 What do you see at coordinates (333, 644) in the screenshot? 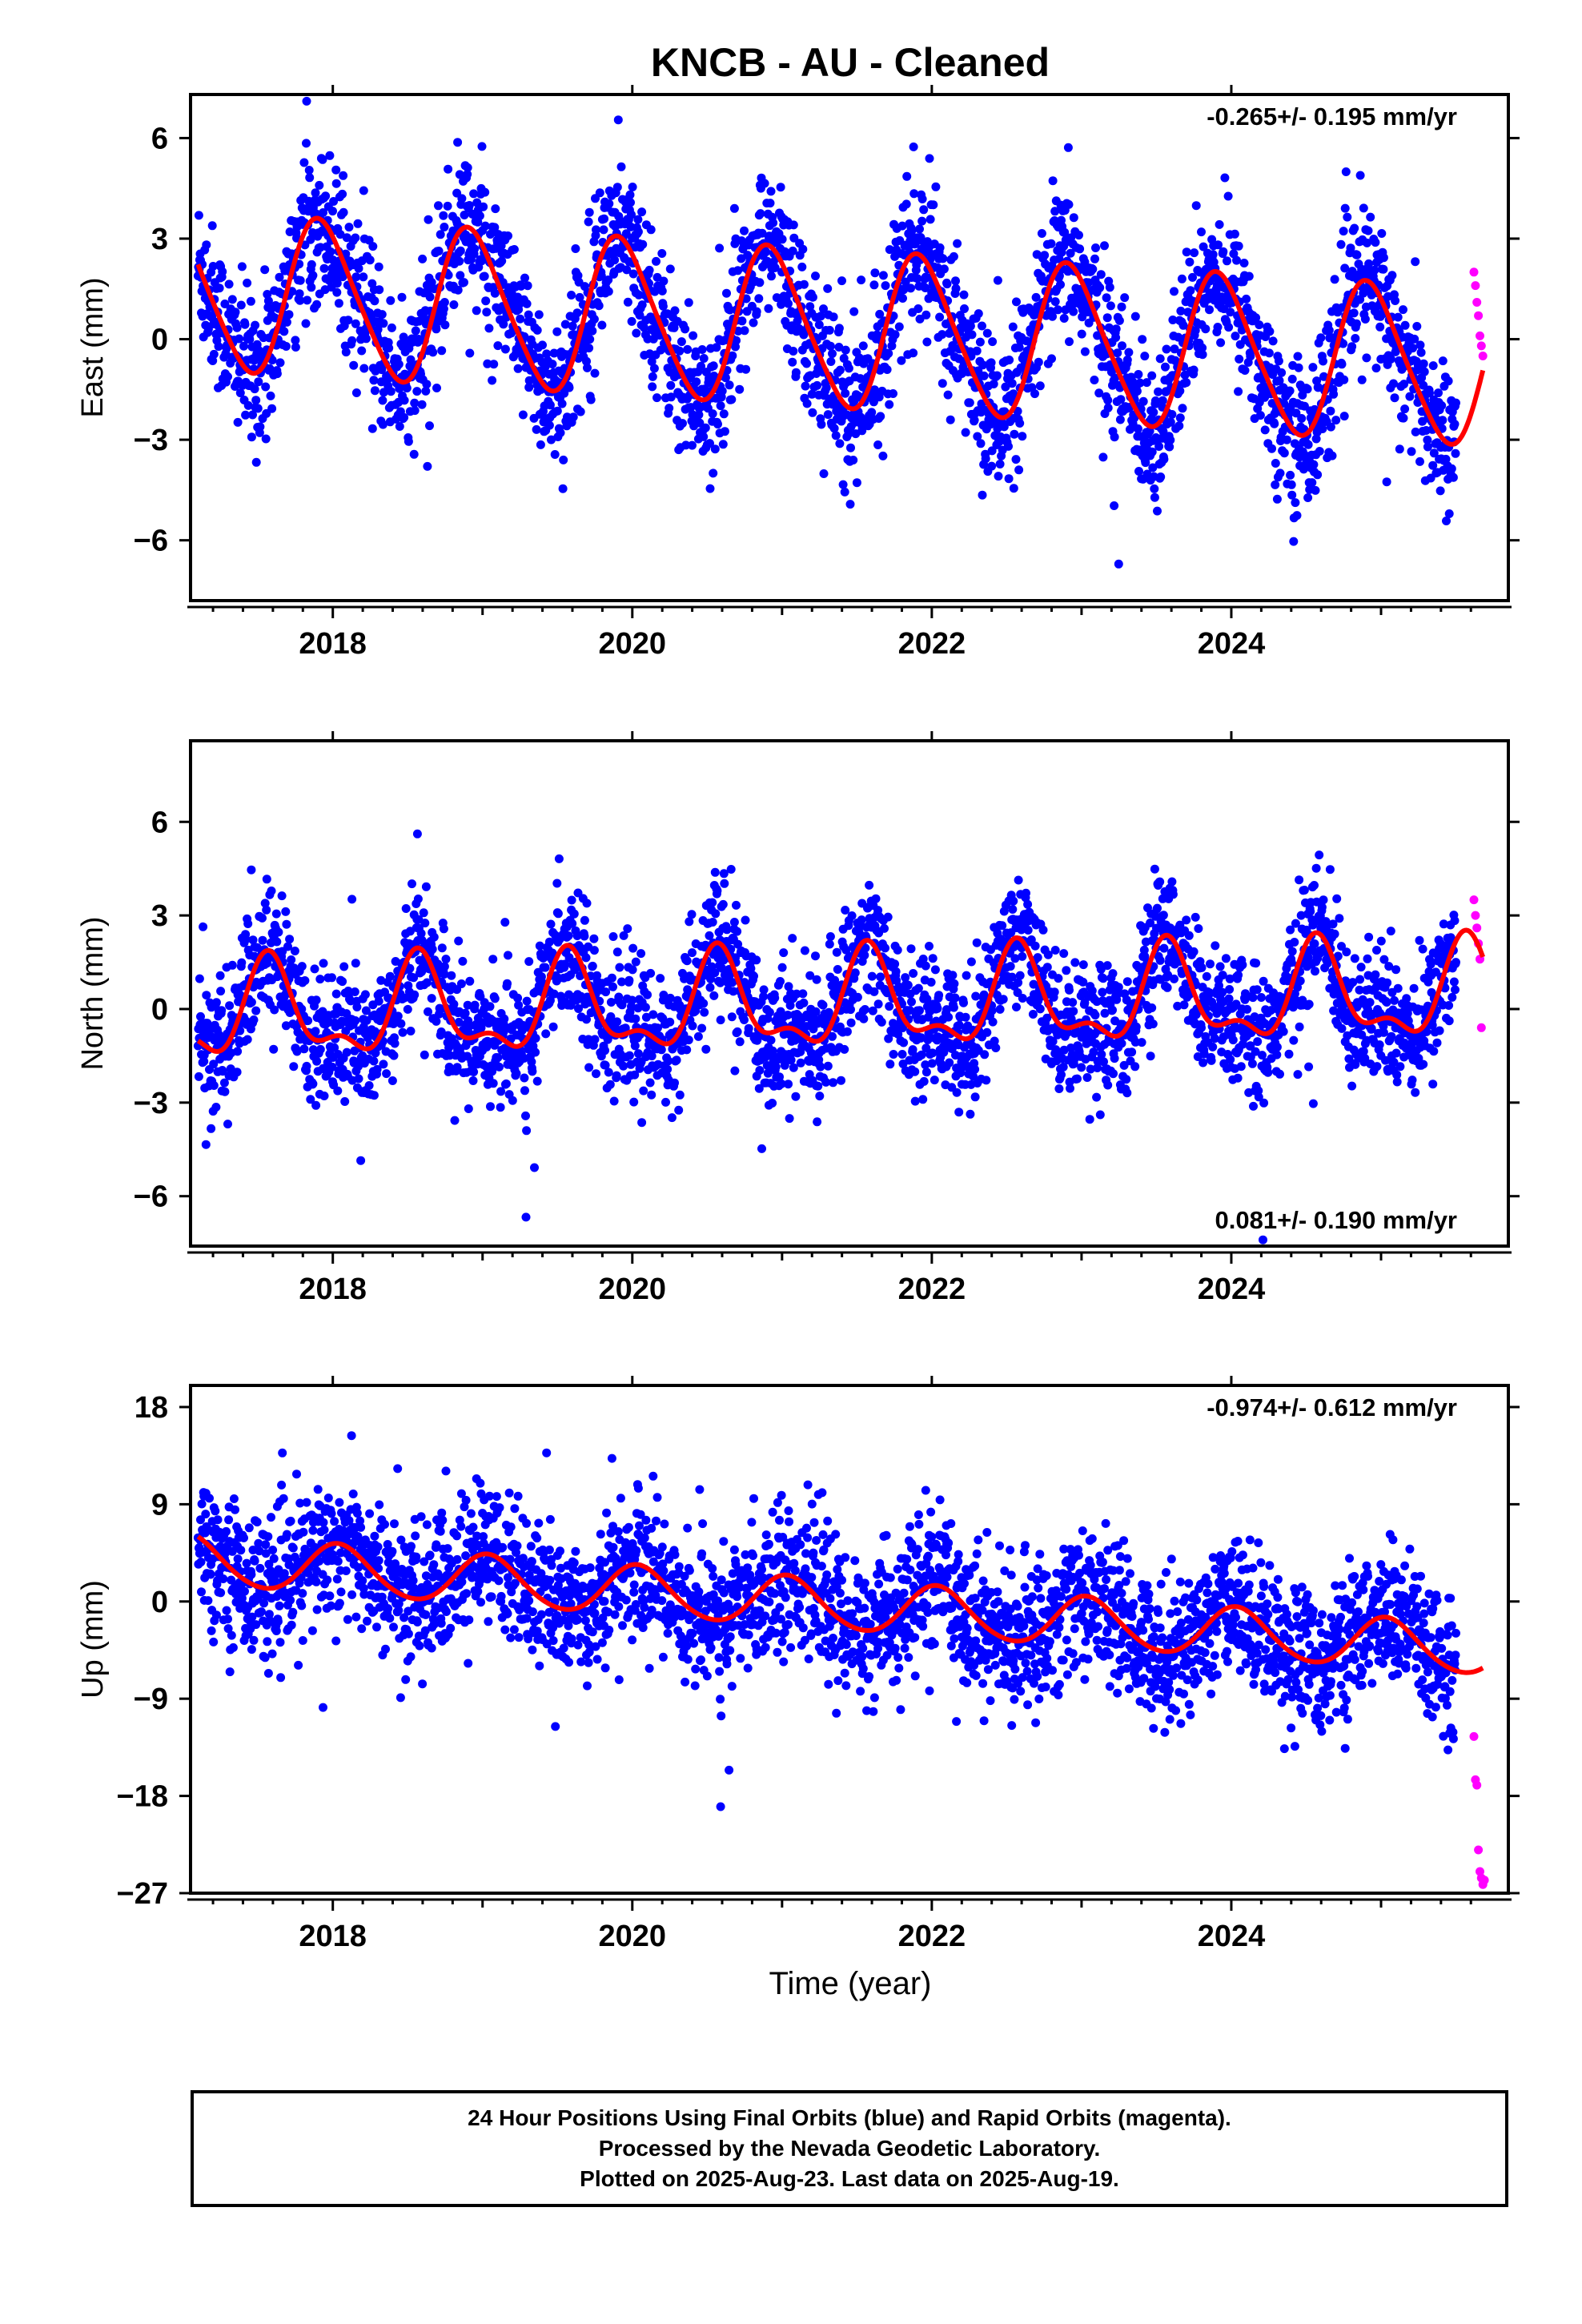
I see `x-tick-label: 2018` at bounding box center [333, 644].